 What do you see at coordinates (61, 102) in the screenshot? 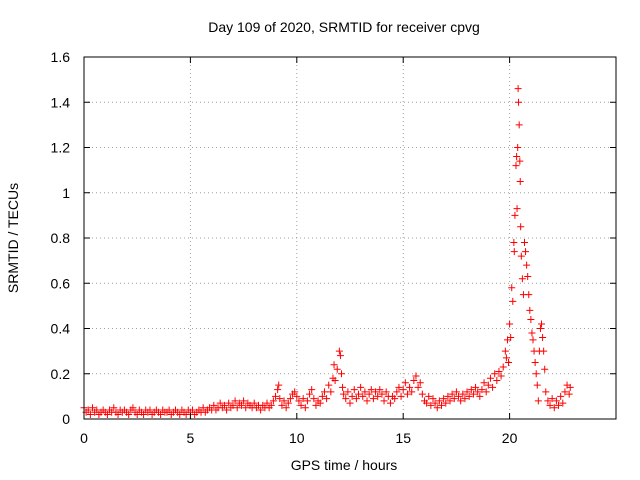
I see `y-tick-label: 1.4` at bounding box center [61, 102].